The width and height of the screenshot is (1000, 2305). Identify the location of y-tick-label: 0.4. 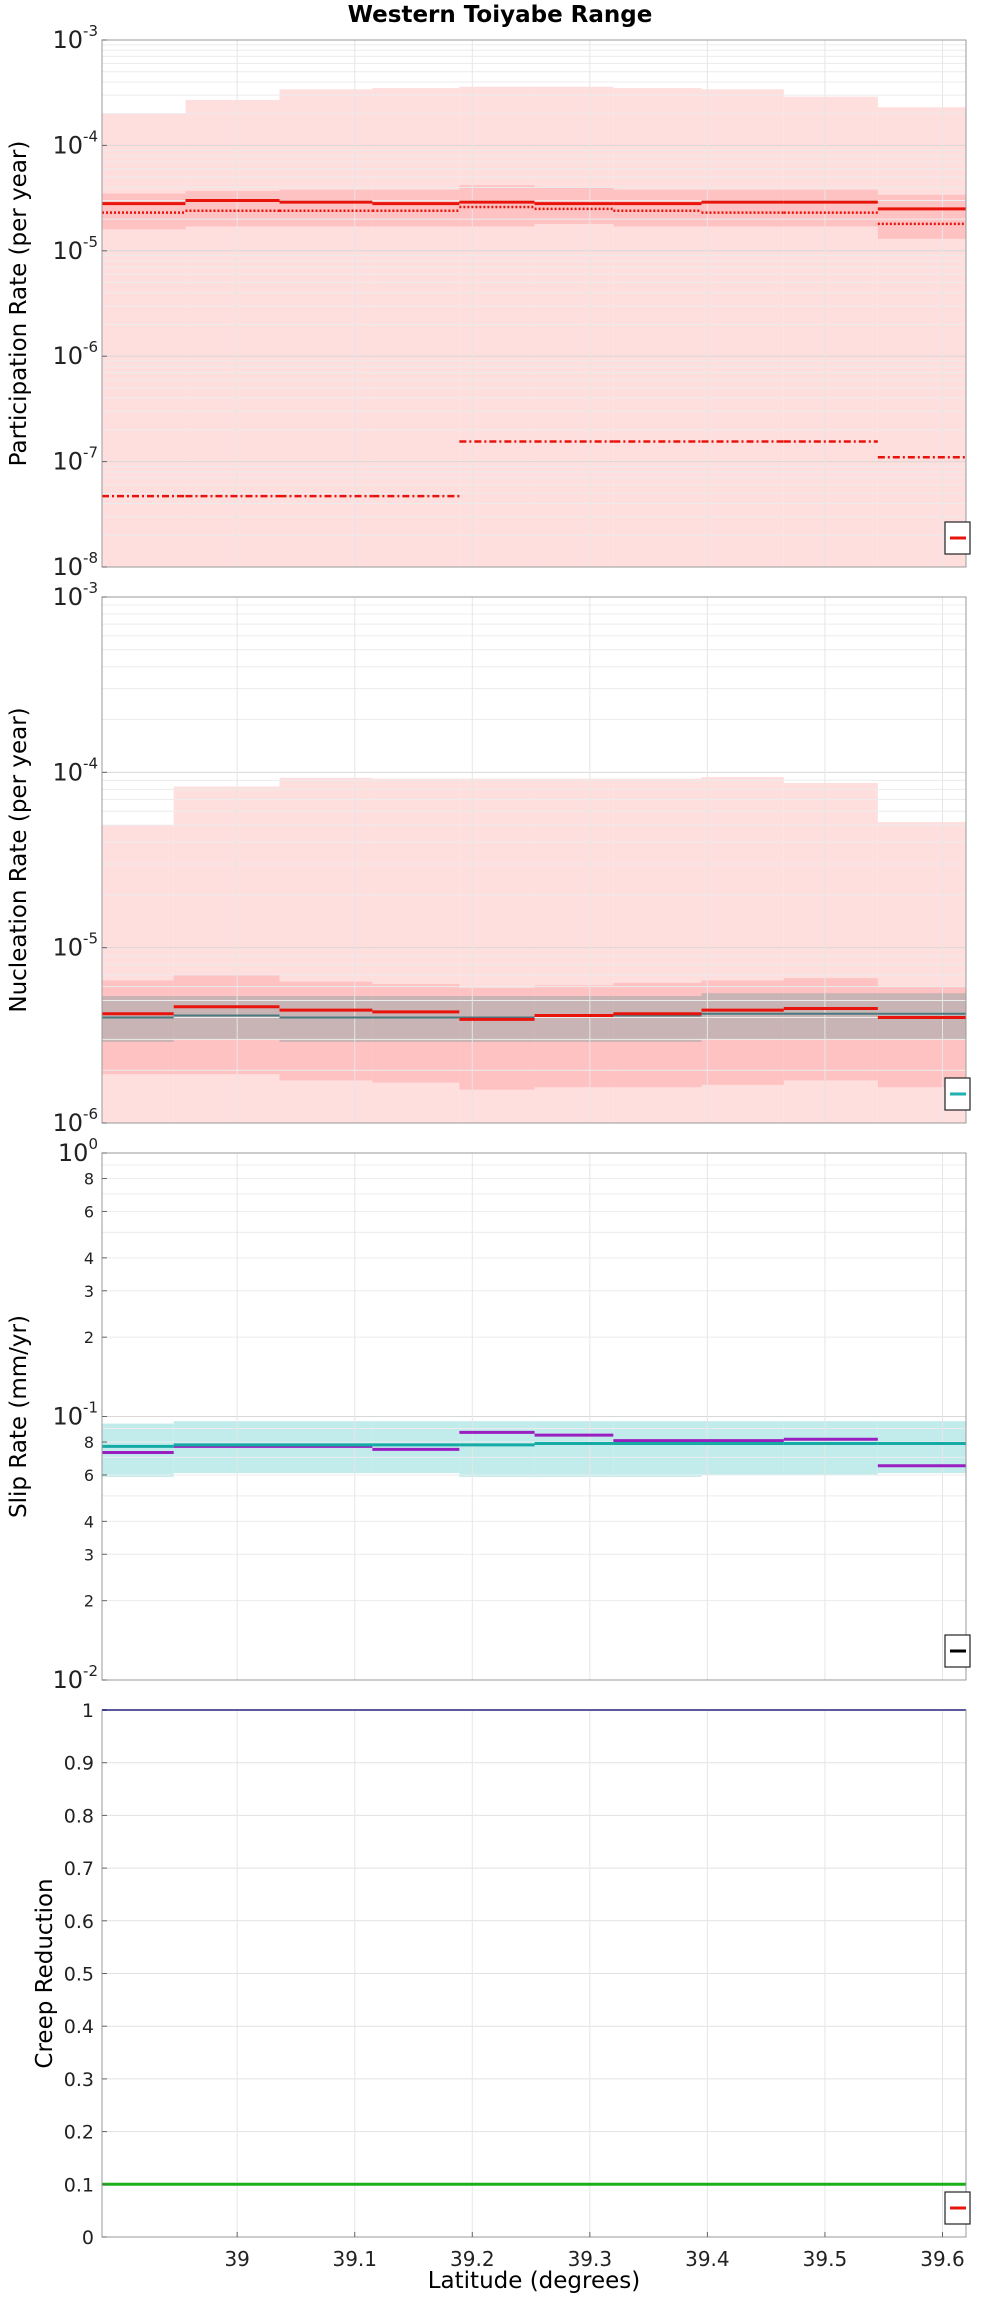
(79, 2027).